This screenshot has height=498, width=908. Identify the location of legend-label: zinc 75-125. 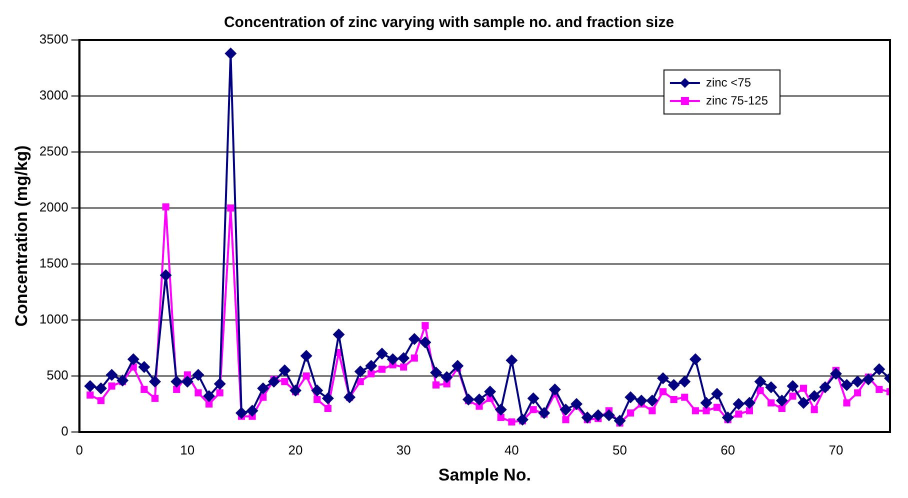
(737, 100).